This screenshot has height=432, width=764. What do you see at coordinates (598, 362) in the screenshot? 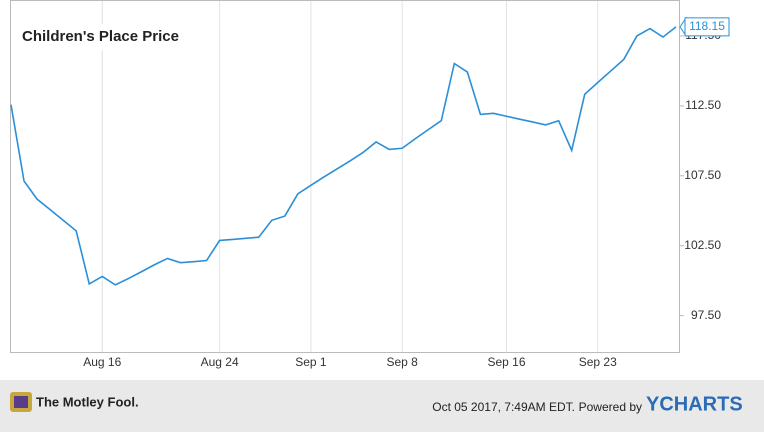
I see `x-tick-label: Sep 23` at bounding box center [598, 362].